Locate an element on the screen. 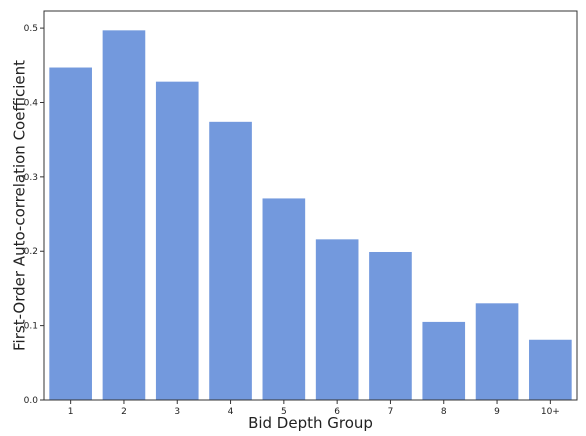 The width and height of the screenshot is (586, 436). x-tick-label: 5 is located at coordinates (284, 412).